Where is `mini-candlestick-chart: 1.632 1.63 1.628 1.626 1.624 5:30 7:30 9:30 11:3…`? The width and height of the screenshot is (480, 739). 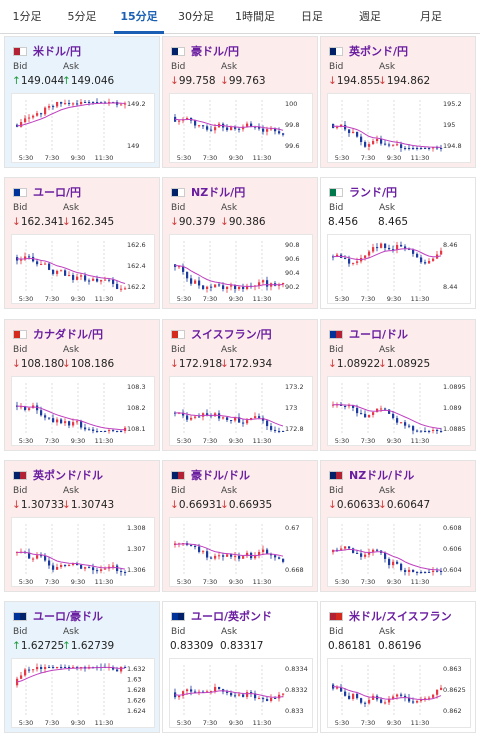
mini-candlestick-chart: 1.632 1.63 1.628 1.626 1.624 5:30 7:30 9:30 11:3… is located at coordinates (83, 693).